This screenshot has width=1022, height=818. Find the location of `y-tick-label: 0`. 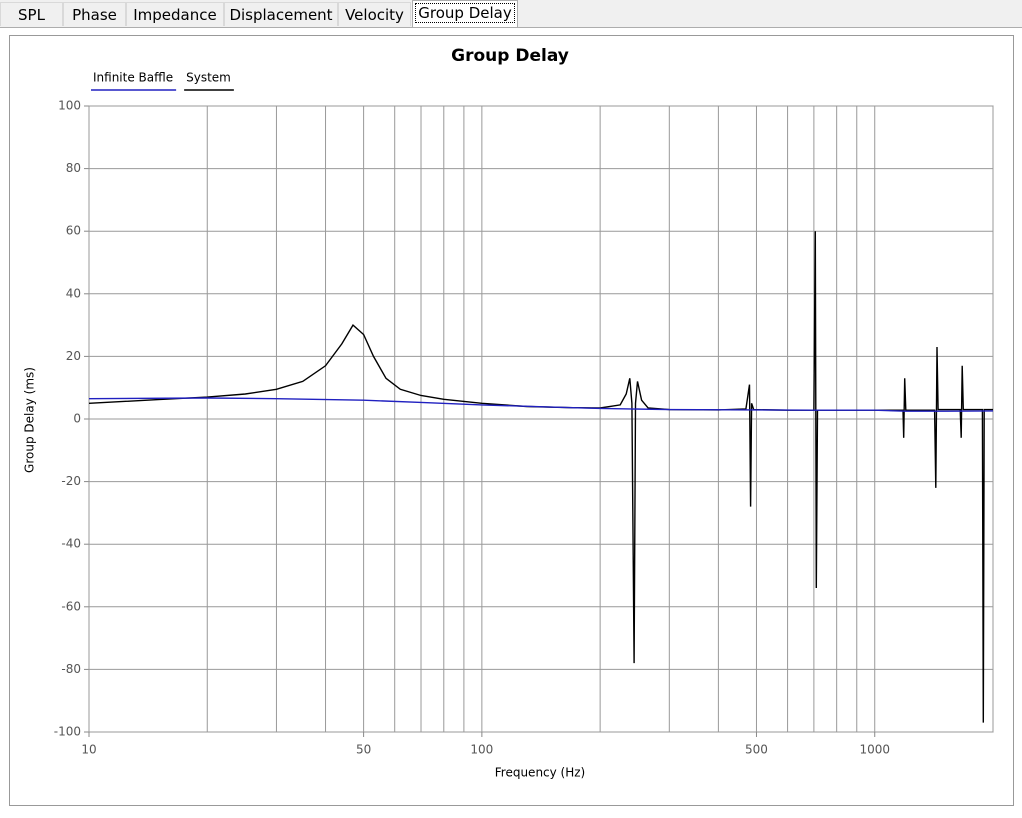

y-tick-label: 0 is located at coordinates (77, 419).